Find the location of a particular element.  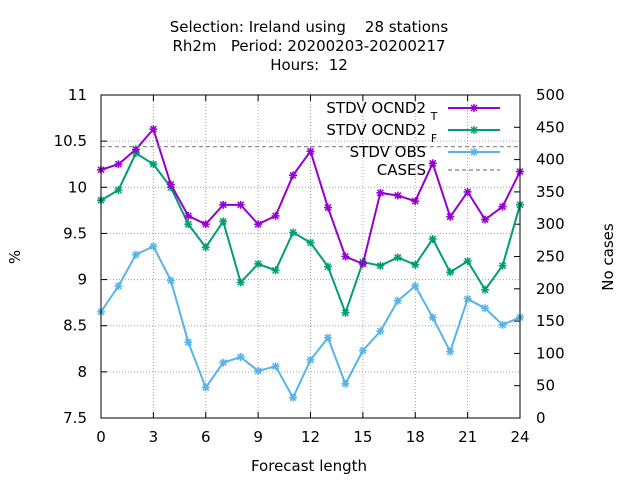

y2-tick-label: 400 is located at coordinates (550, 160).